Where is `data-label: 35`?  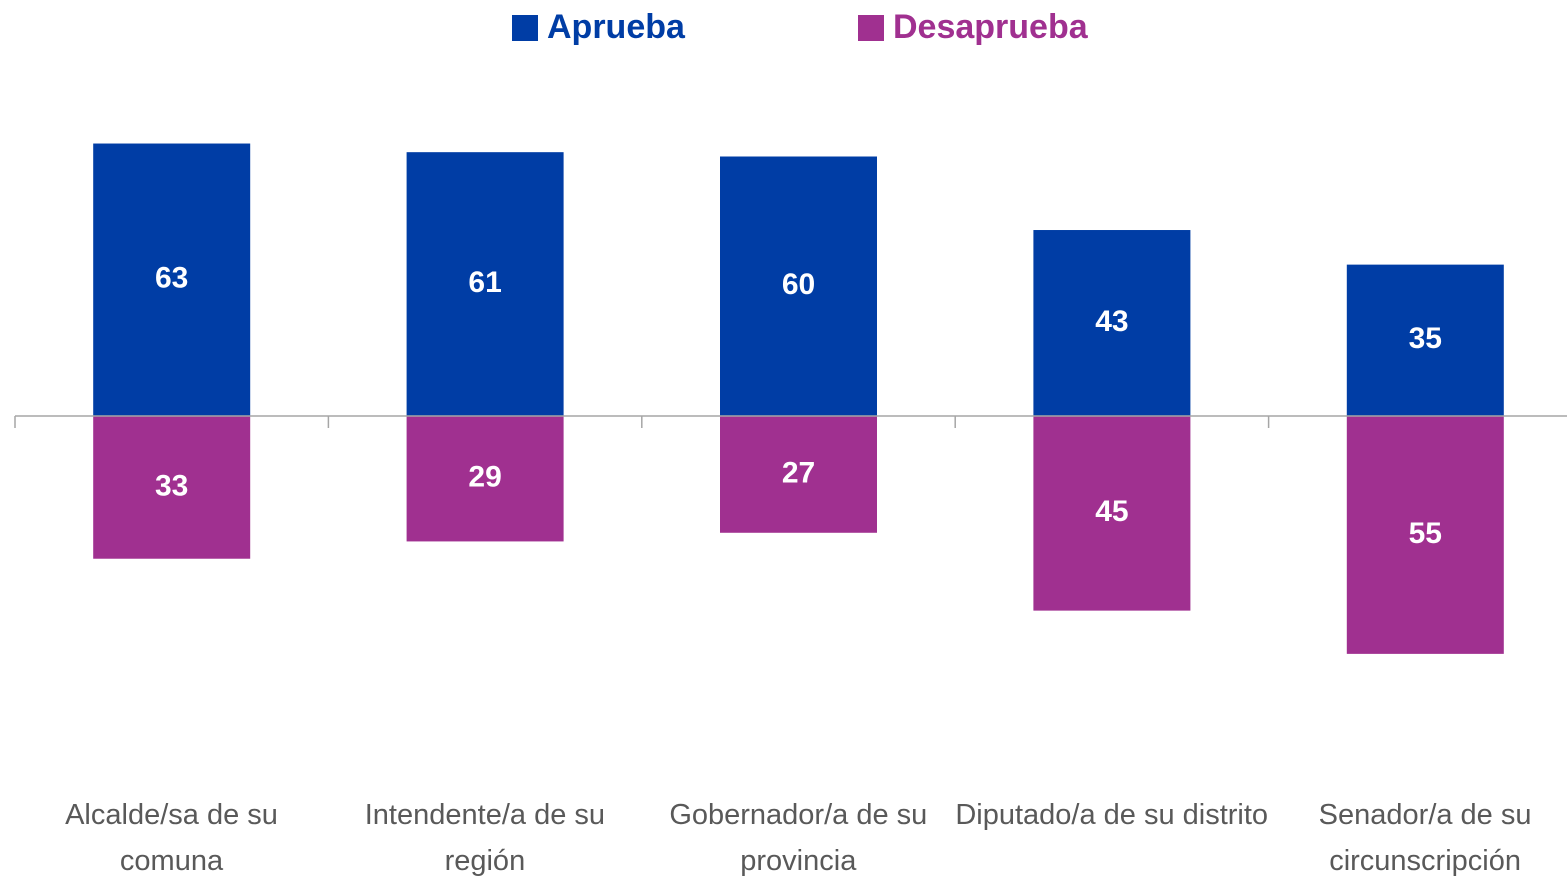
data-label: 35 is located at coordinates (1425, 338).